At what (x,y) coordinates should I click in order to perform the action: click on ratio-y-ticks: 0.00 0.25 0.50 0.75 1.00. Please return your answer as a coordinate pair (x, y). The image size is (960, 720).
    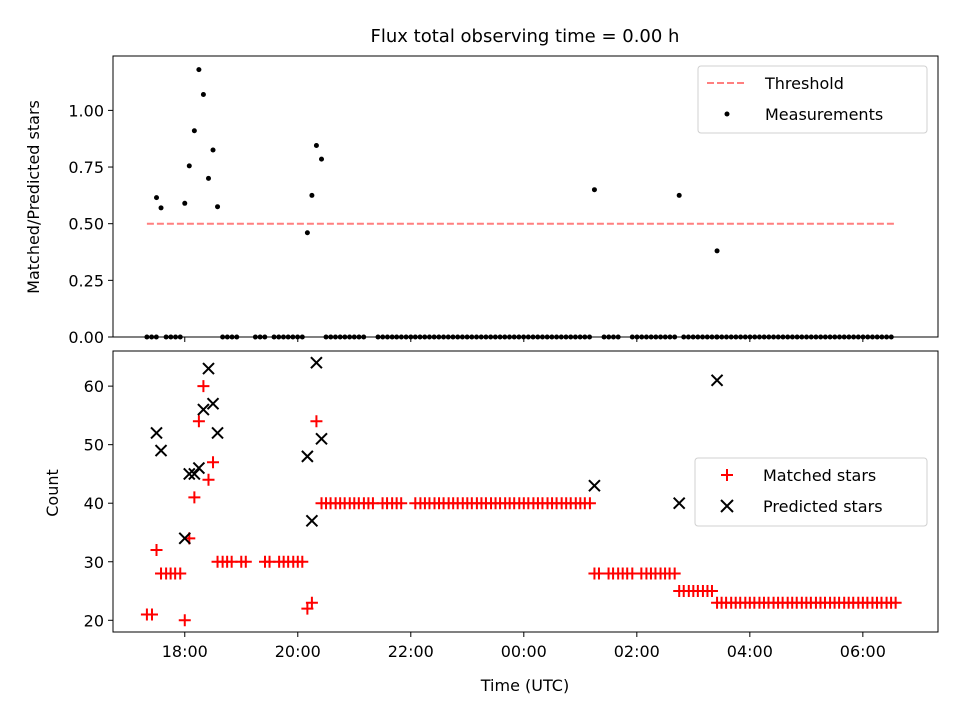
    Looking at the image, I should click on (90, 224).